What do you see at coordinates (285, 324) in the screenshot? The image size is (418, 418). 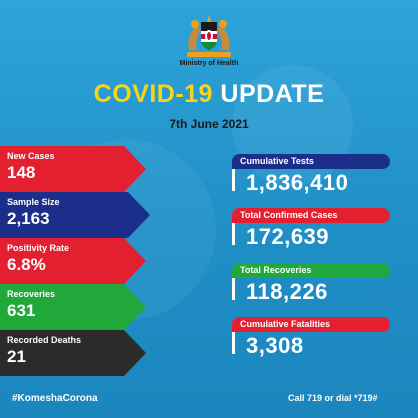 I see `cumulative-fatalities-label: Cumulative Fatalities` at bounding box center [285, 324].